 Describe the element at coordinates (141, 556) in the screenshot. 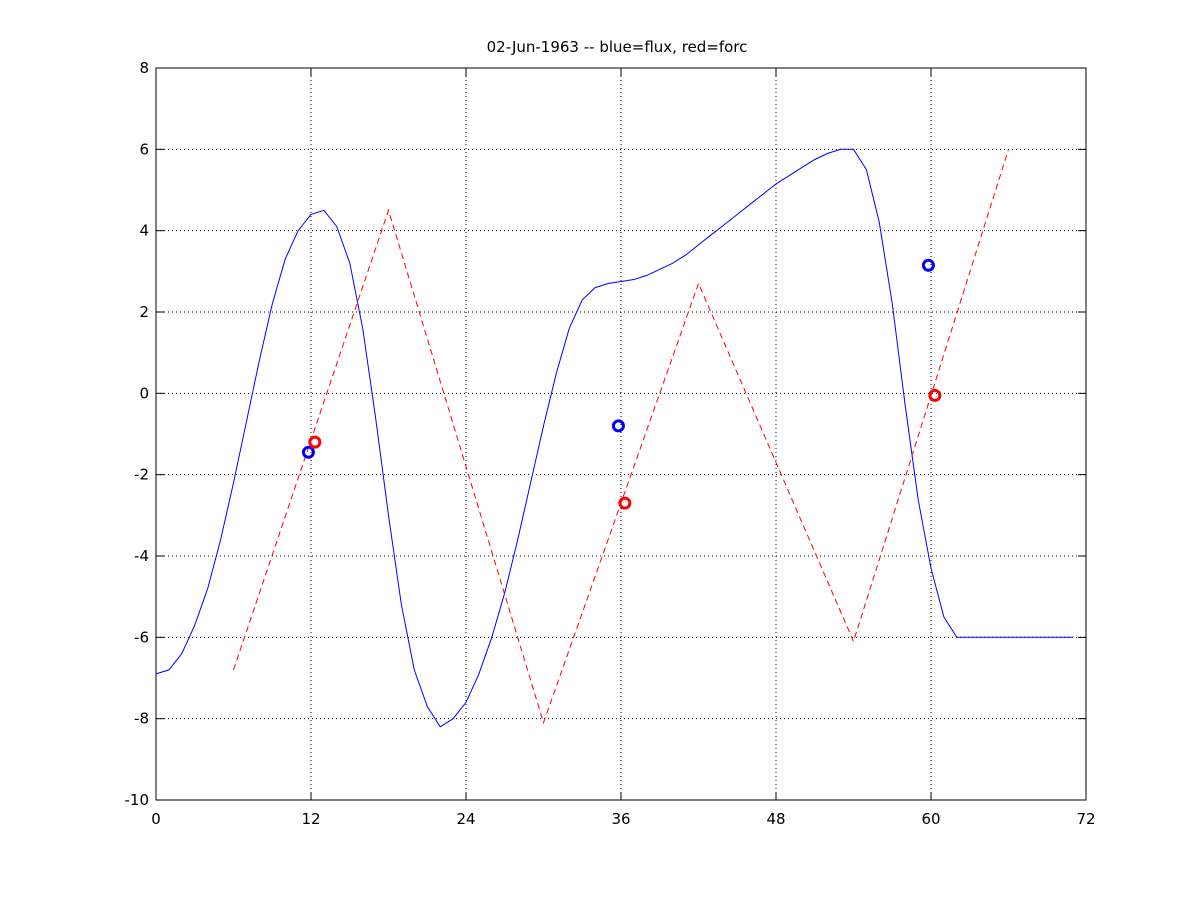

I see `y-tick-label: -4` at that location.